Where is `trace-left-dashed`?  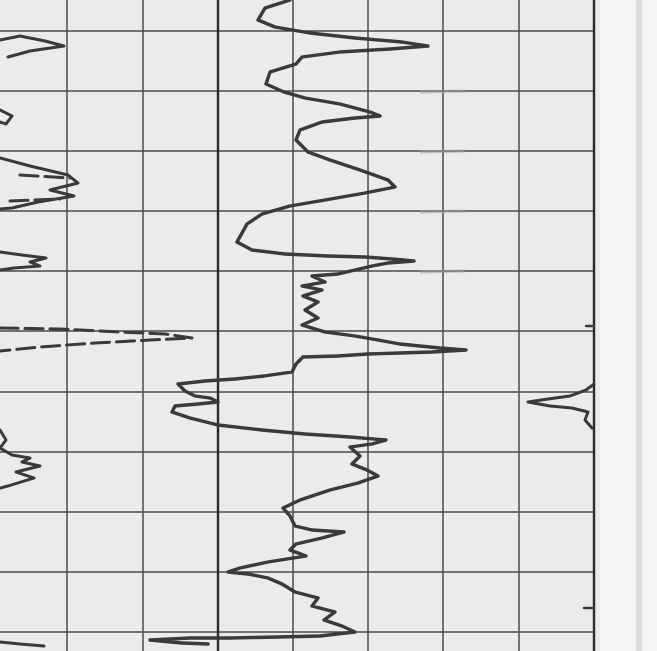 trace-left-dashed is located at coordinates (97, 263).